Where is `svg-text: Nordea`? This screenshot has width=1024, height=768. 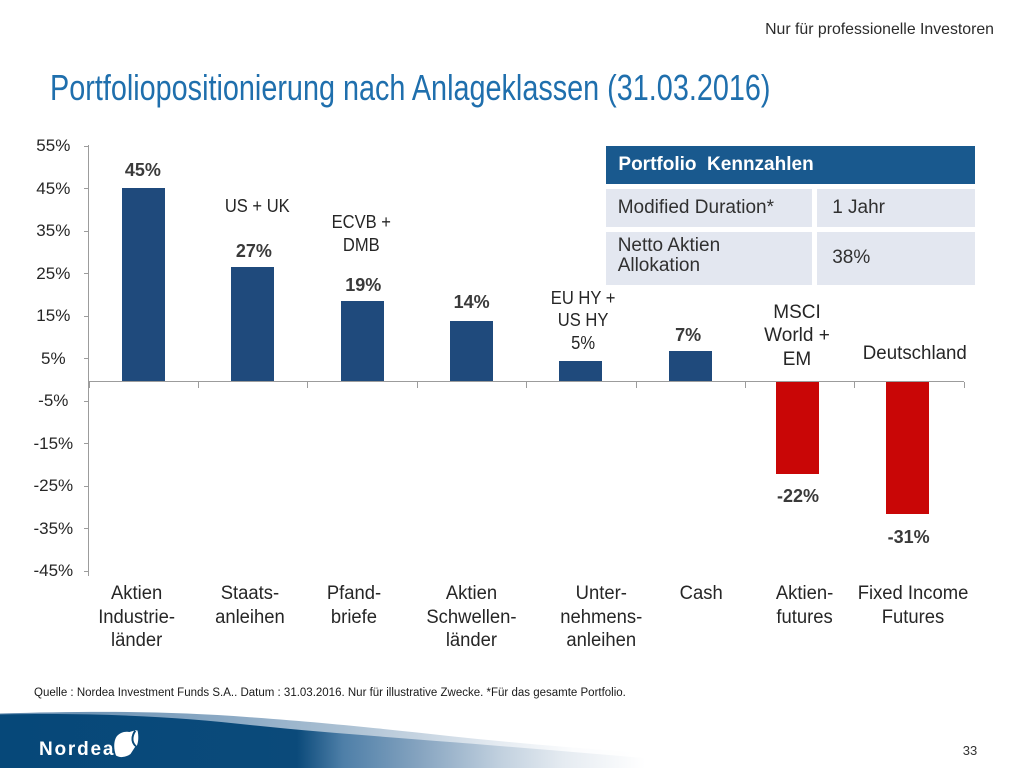
svg-text: Nordea is located at coordinates (77, 749).